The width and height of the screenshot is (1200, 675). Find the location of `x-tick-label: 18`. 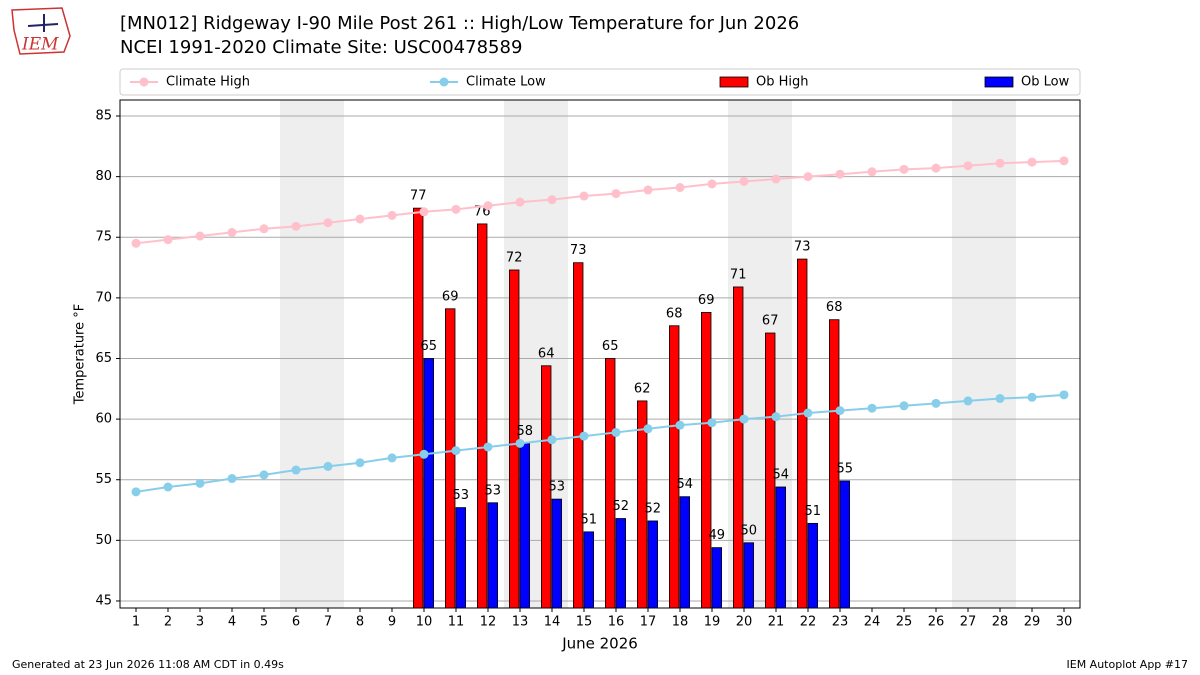

x-tick-label: 18 is located at coordinates (680, 622).